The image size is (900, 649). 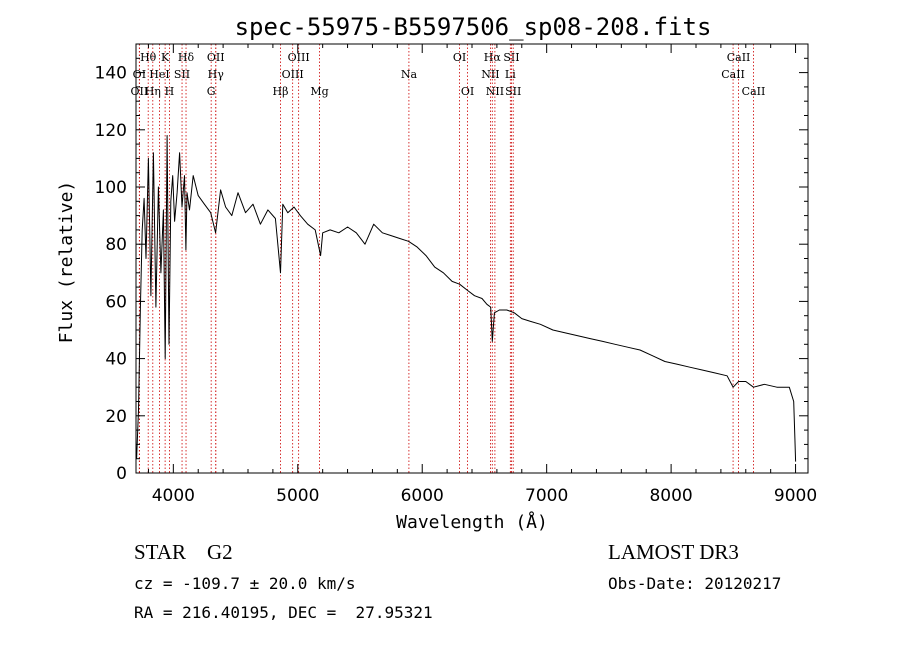 What do you see at coordinates (140, 91) in the screenshot?
I see `line-label-18: OII` at bounding box center [140, 91].